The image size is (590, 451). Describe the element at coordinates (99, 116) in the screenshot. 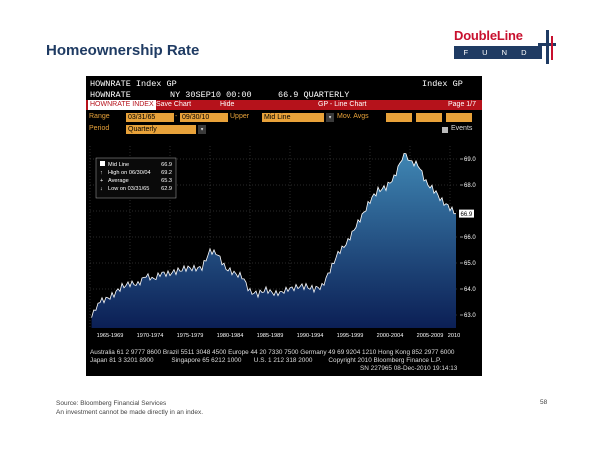

I see `range-label: Range` at that location.